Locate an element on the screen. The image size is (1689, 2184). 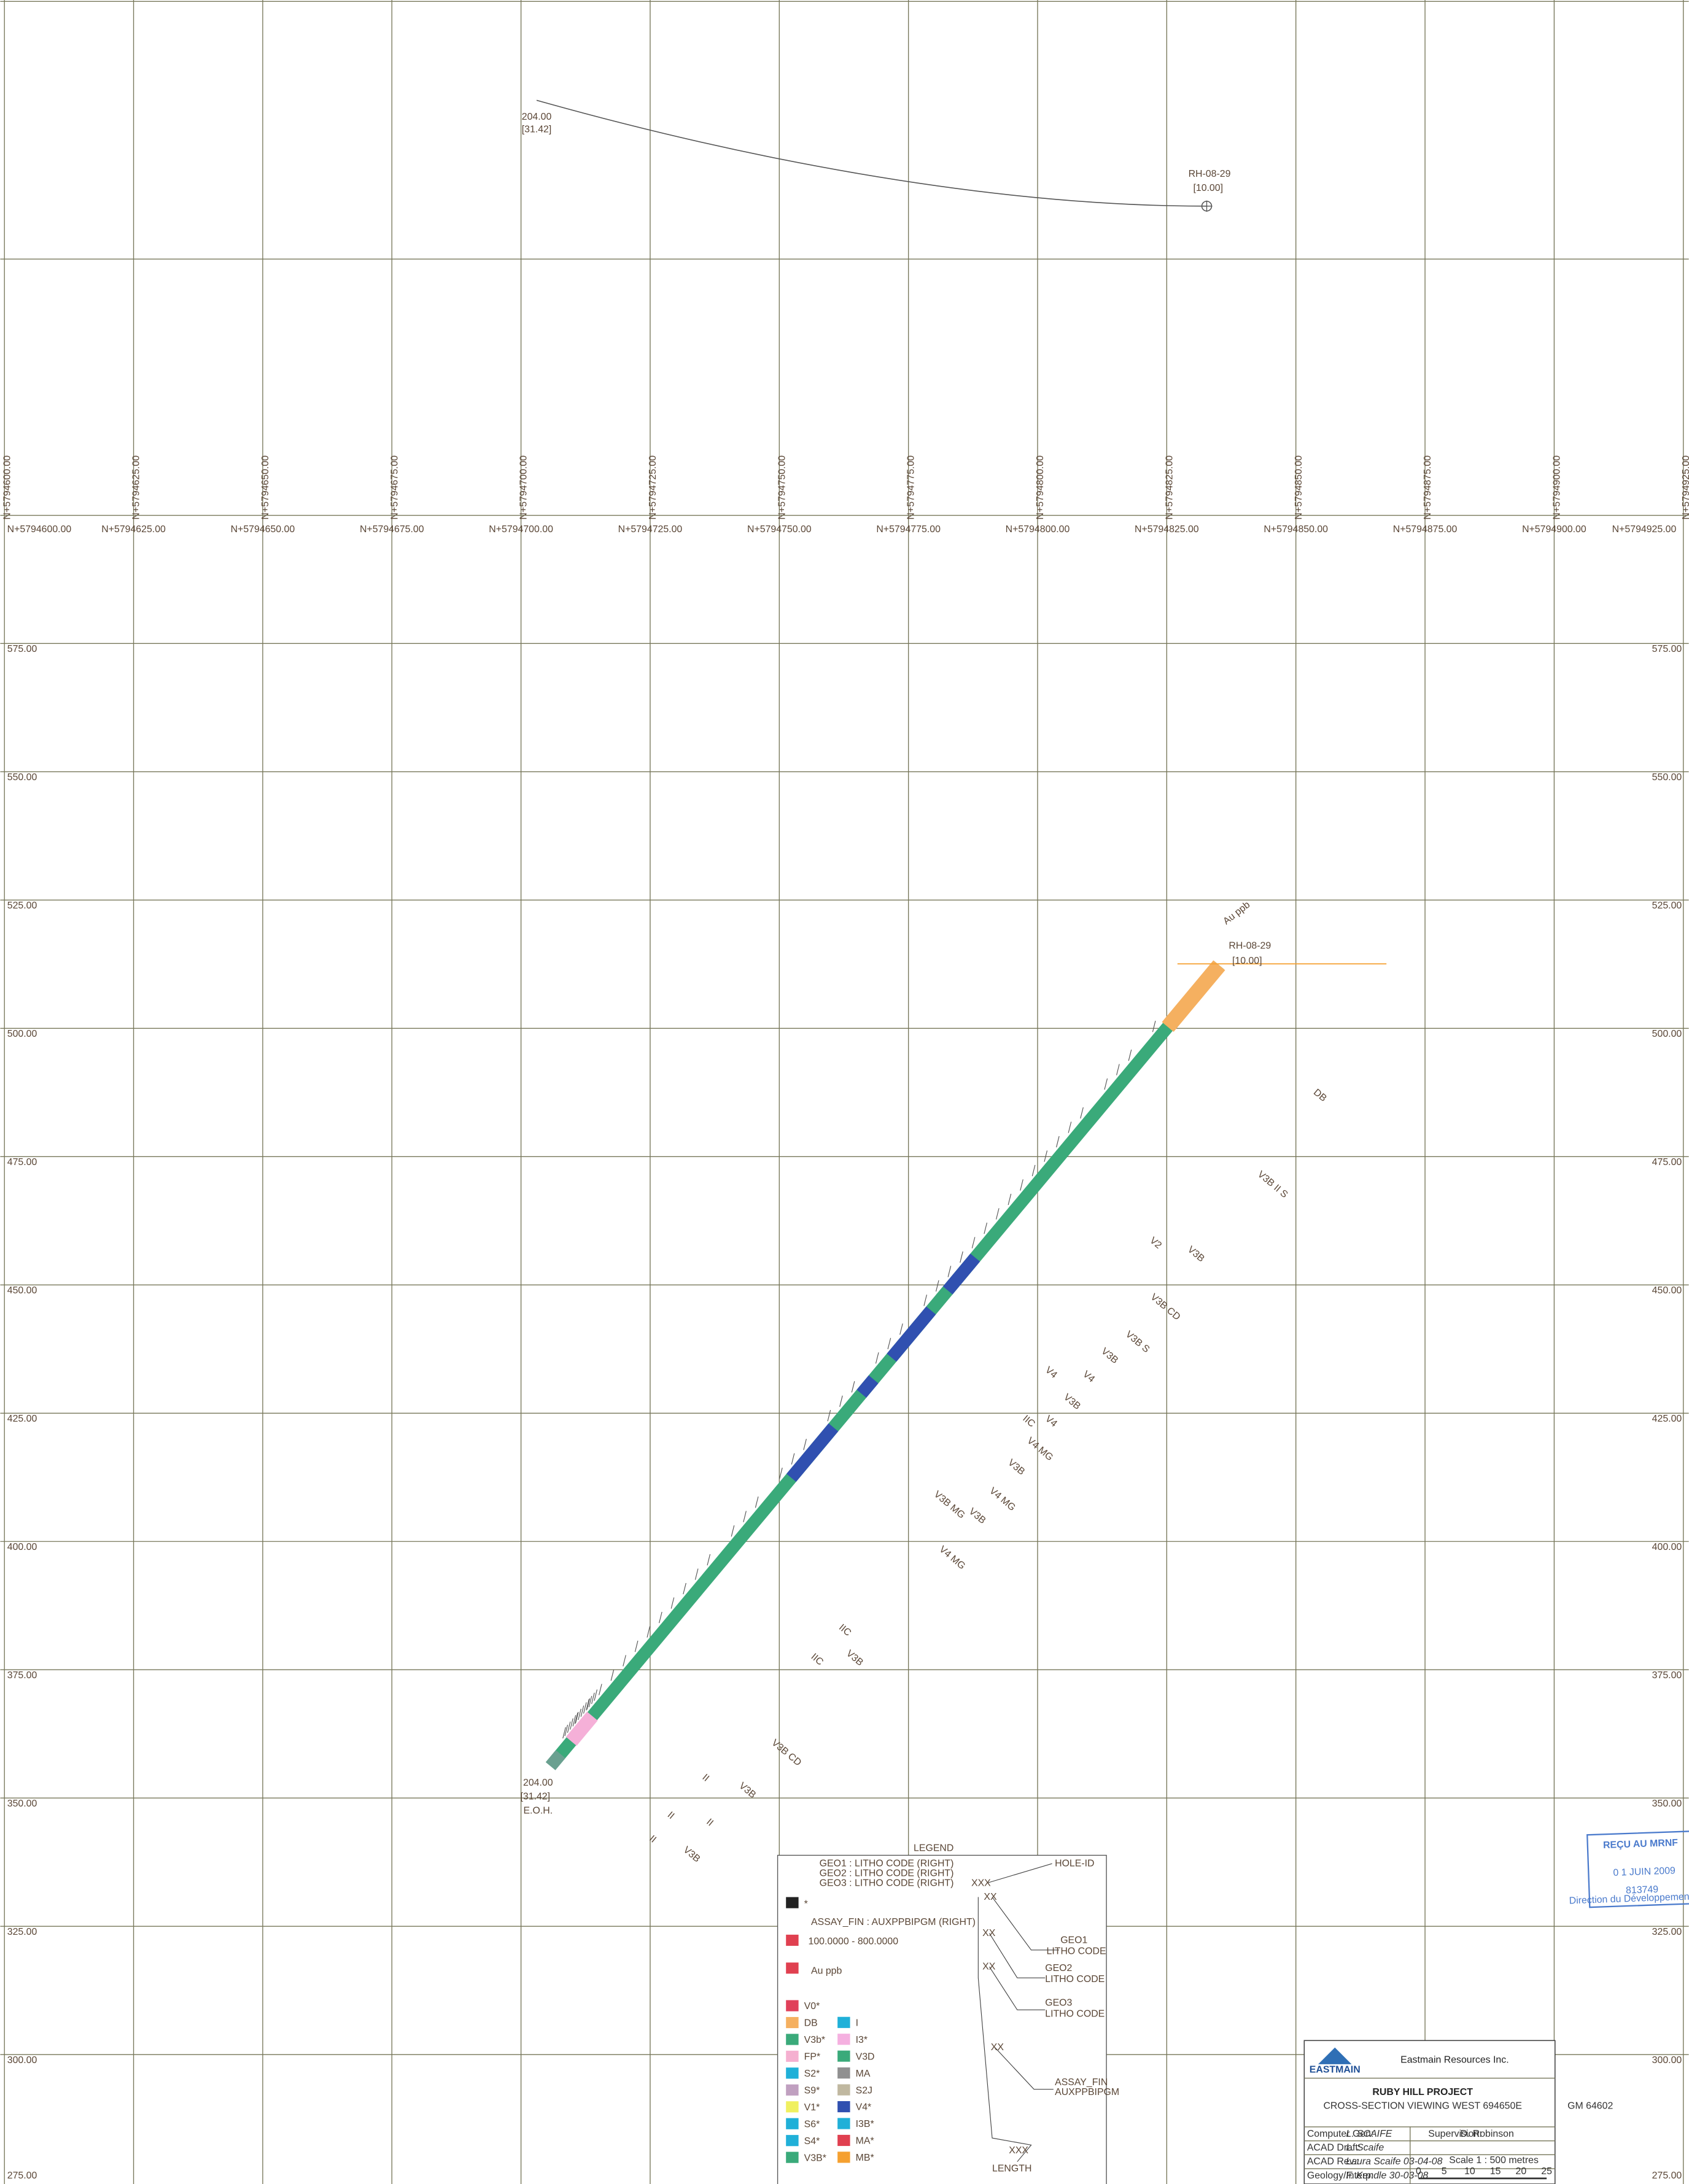
northing-label: N+5794800.00 is located at coordinates (1038, 529).